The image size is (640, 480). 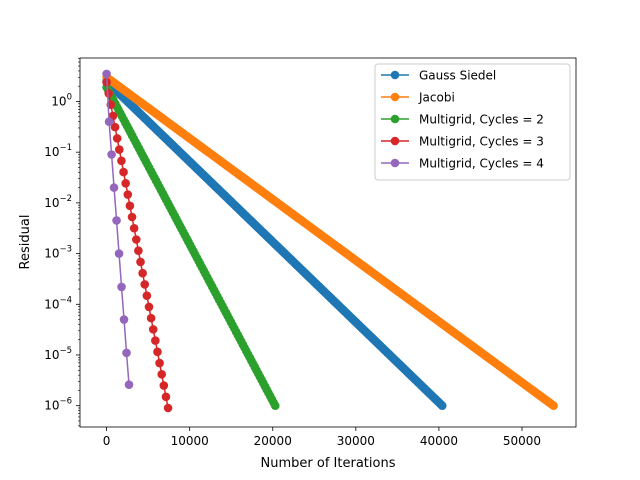 What do you see at coordinates (328, 463) in the screenshot?
I see `x-axis-label: Number of Iterations` at bounding box center [328, 463].